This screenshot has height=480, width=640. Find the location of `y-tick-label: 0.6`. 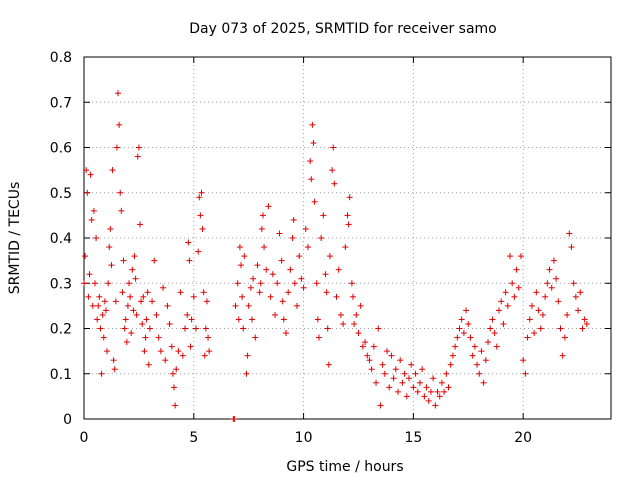

y-tick-label: 0.6 is located at coordinates (61, 149).